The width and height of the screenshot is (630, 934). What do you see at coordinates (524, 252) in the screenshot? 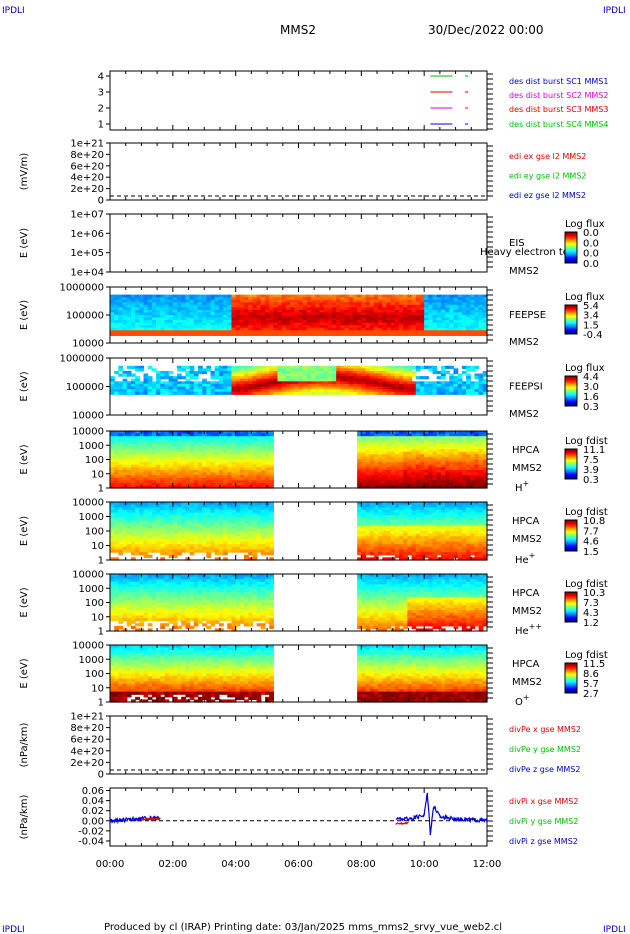
I see `overlay-text: Heavy electron to` at bounding box center [524, 252].